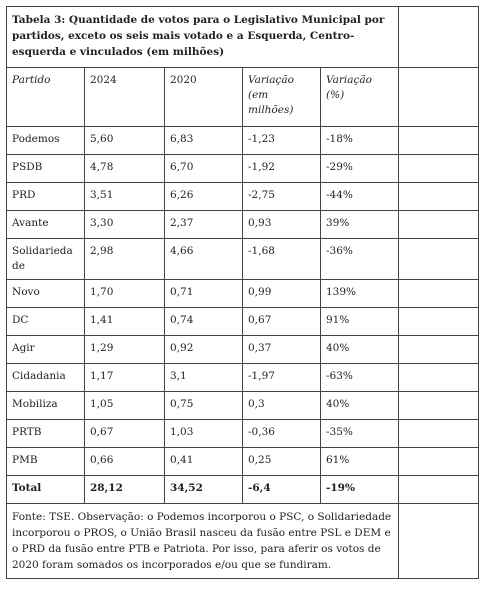  Describe the element at coordinates (45, 224) in the screenshot. I see `table-cell: Avante` at that location.